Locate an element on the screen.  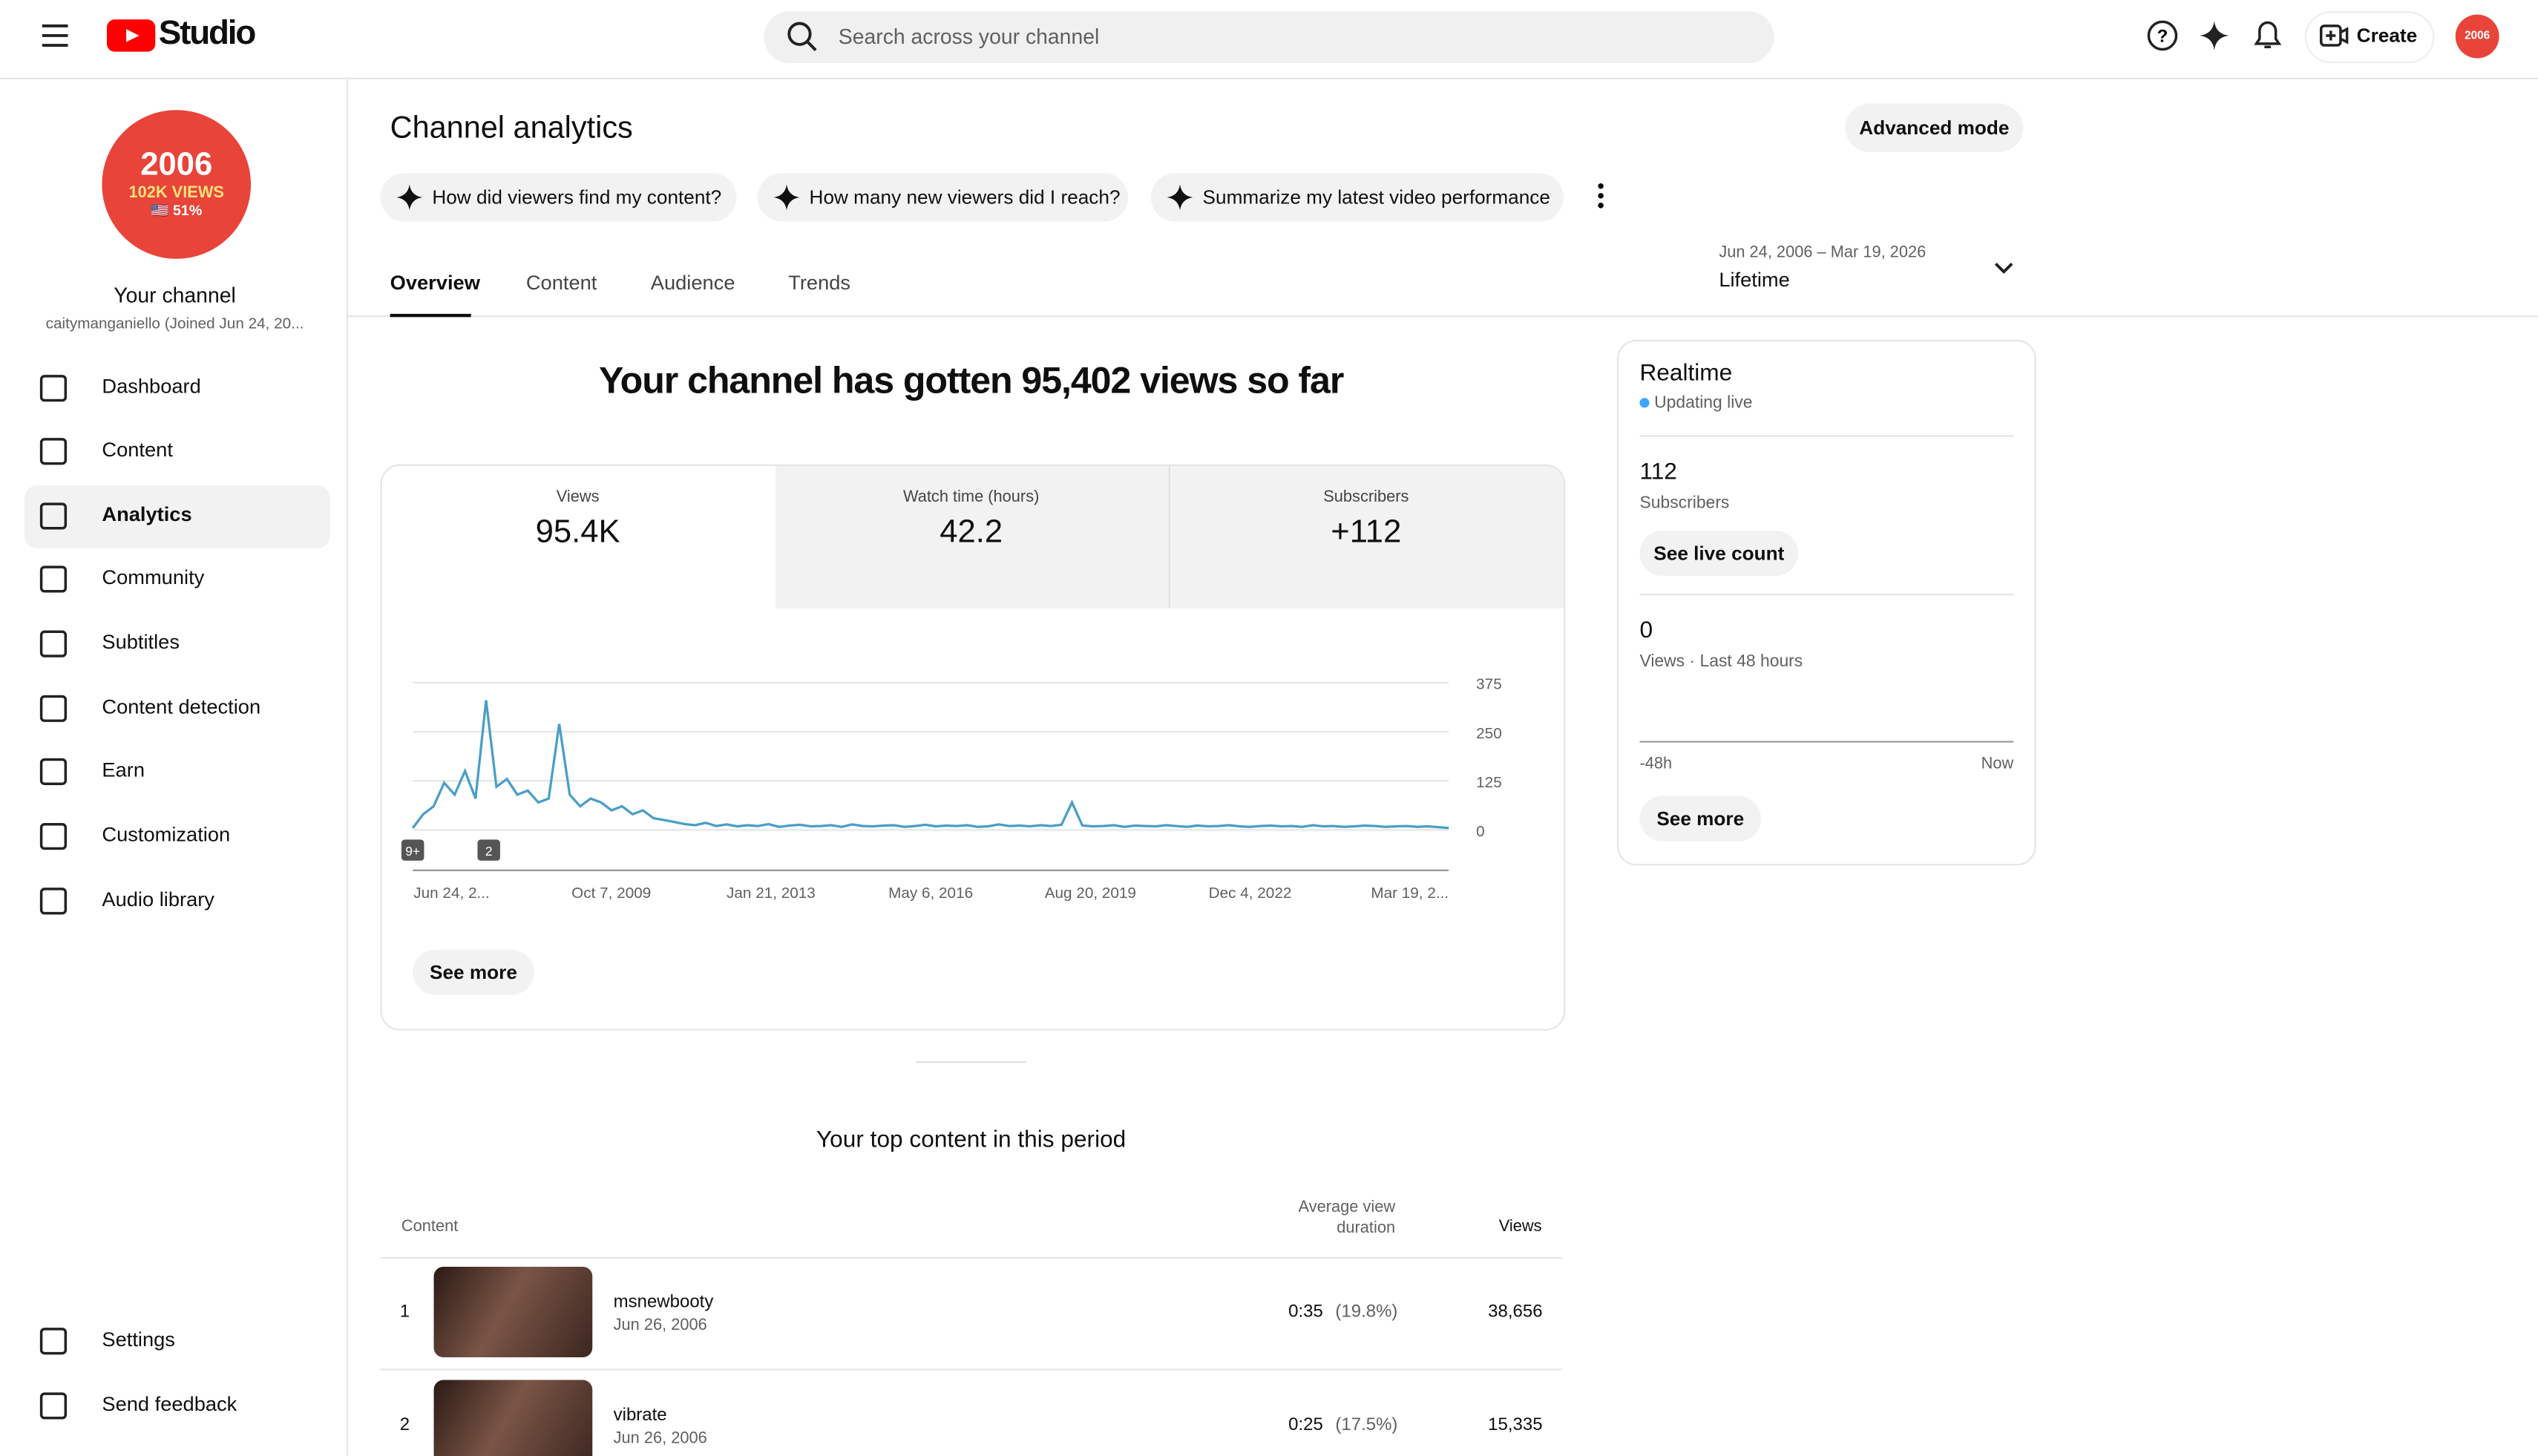
tab: Content is located at coordinates (561, 284).